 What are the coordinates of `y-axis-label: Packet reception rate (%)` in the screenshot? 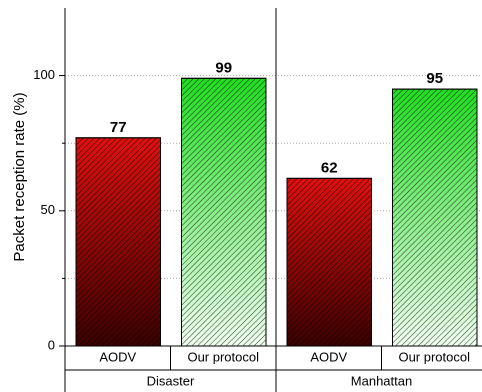 It's located at (19, 176).